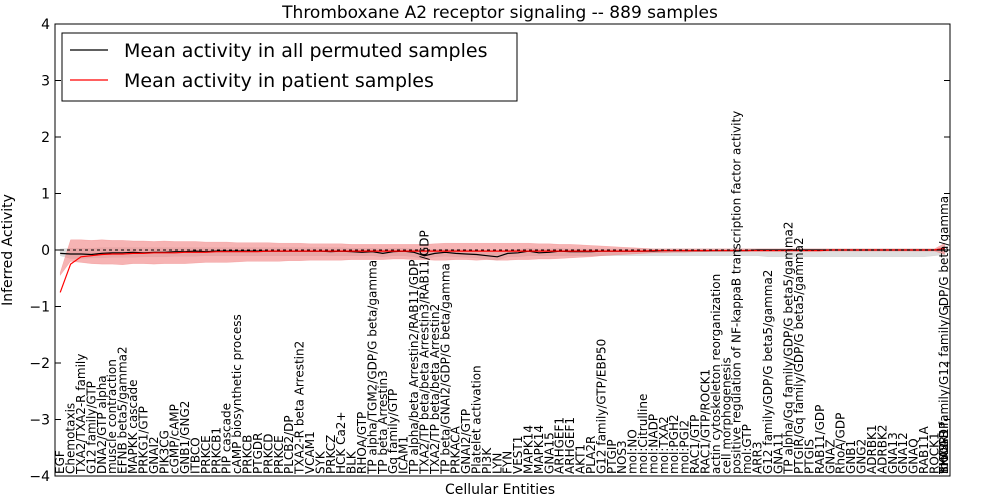 The image size is (1000, 500). What do you see at coordinates (154, 455) in the screenshot?
I see `x-tick-label: GNAI2` at bounding box center [154, 455].